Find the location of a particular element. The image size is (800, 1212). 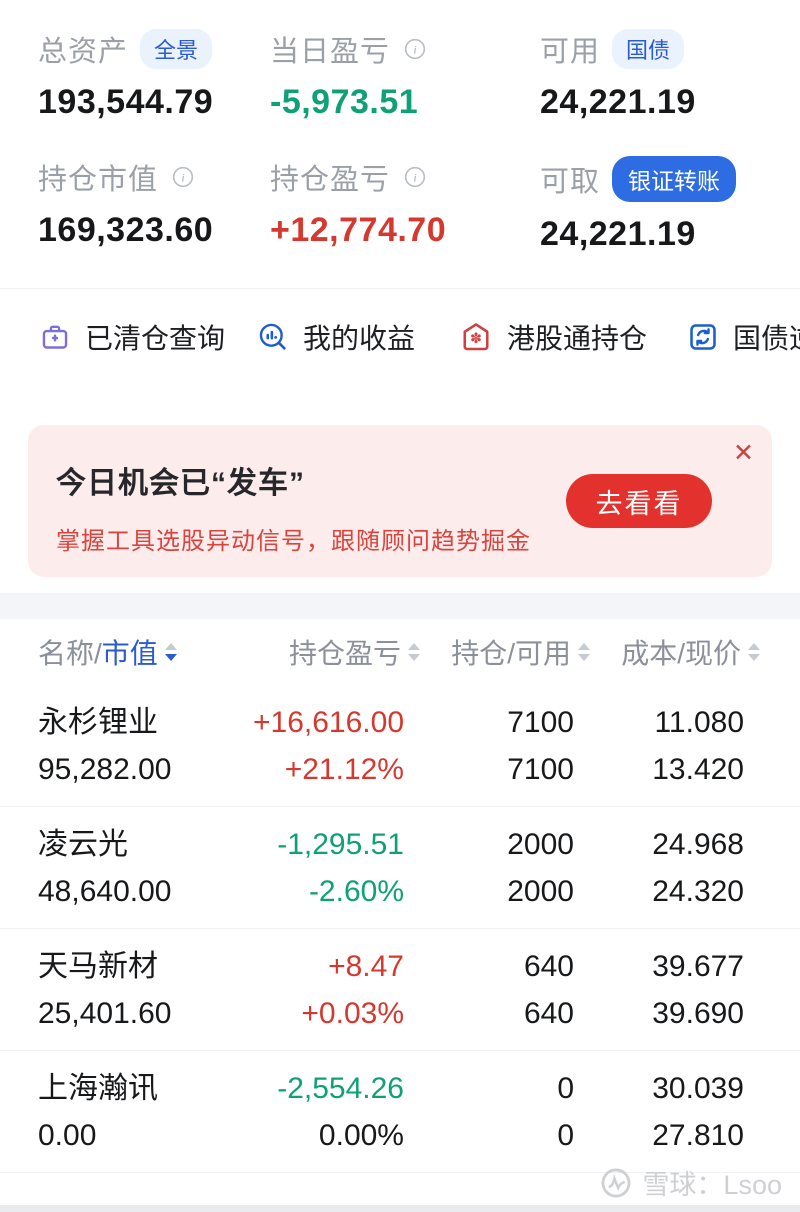

available-qty: 7100 is located at coordinates (540, 769).